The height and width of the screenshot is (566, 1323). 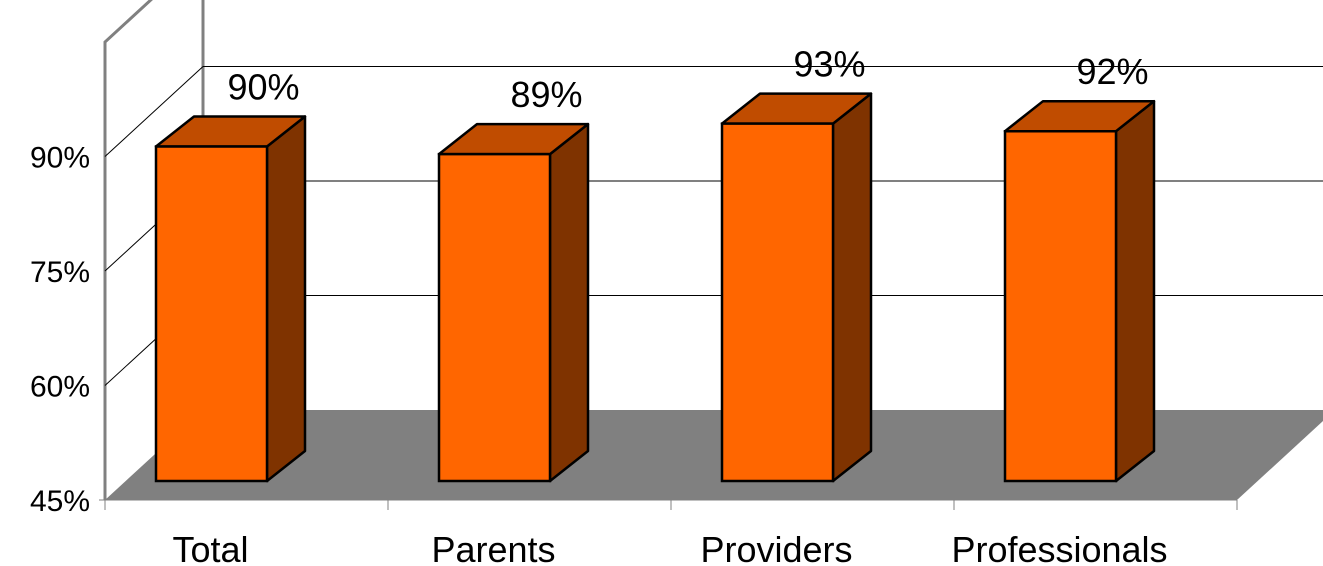 What do you see at coordinates (60, 272) in the screenshot?
I see `y-tick-label: 75%` at bounding box center [60, 272].